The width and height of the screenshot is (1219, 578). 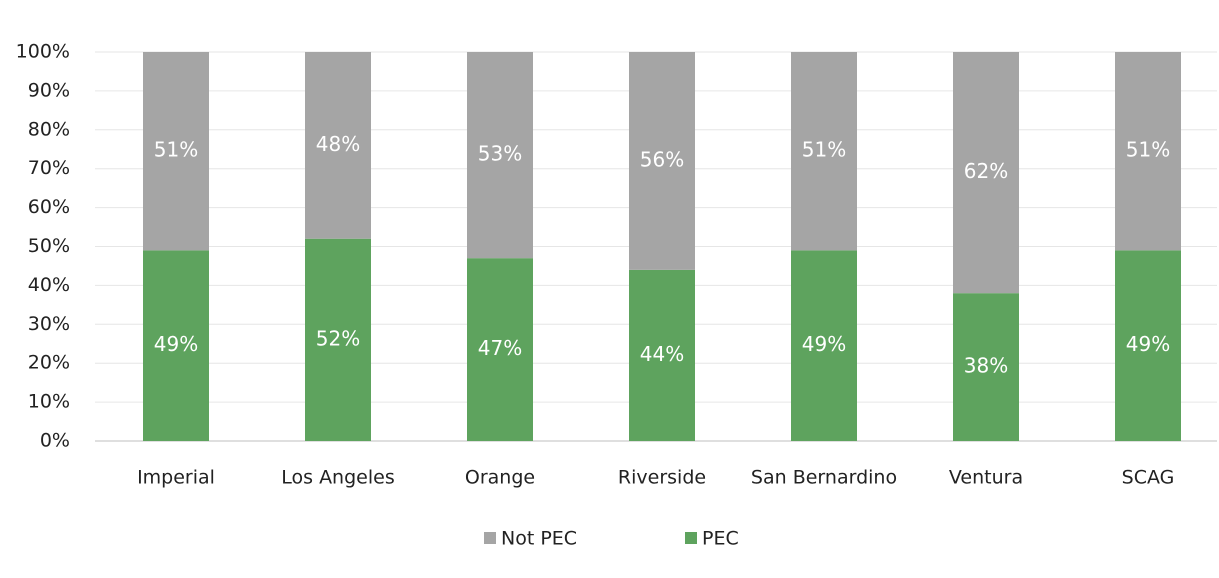 What do you see at coordinates (49, 129) in the screenshot?
I see `y-tick-label: 80%` at bounding box center [49, 129].